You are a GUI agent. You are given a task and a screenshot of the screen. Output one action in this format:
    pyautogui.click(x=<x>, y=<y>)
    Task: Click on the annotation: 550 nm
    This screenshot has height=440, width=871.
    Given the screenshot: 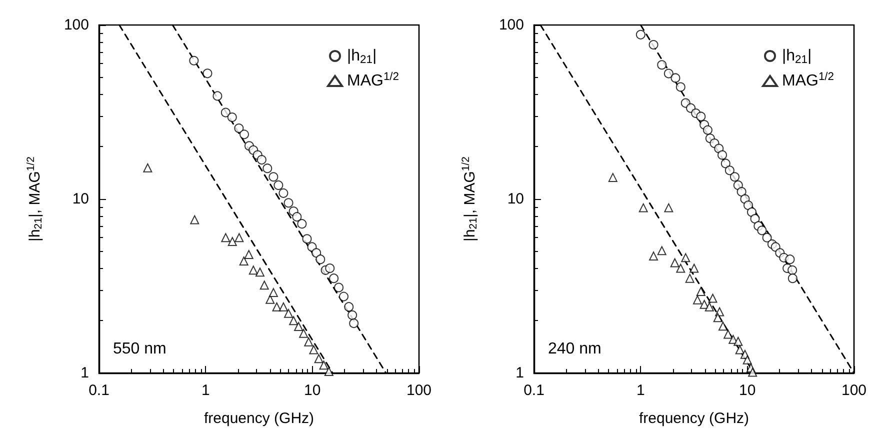 What is the action you would take?
    pyautogui.click(x=139, y=349)
    